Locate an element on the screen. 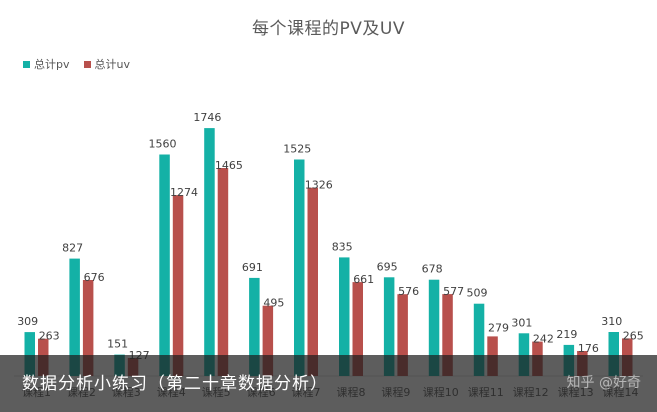 This screenshot has height=412, width=657. data-label-pv: 509 is located at coordinates (477, 293).